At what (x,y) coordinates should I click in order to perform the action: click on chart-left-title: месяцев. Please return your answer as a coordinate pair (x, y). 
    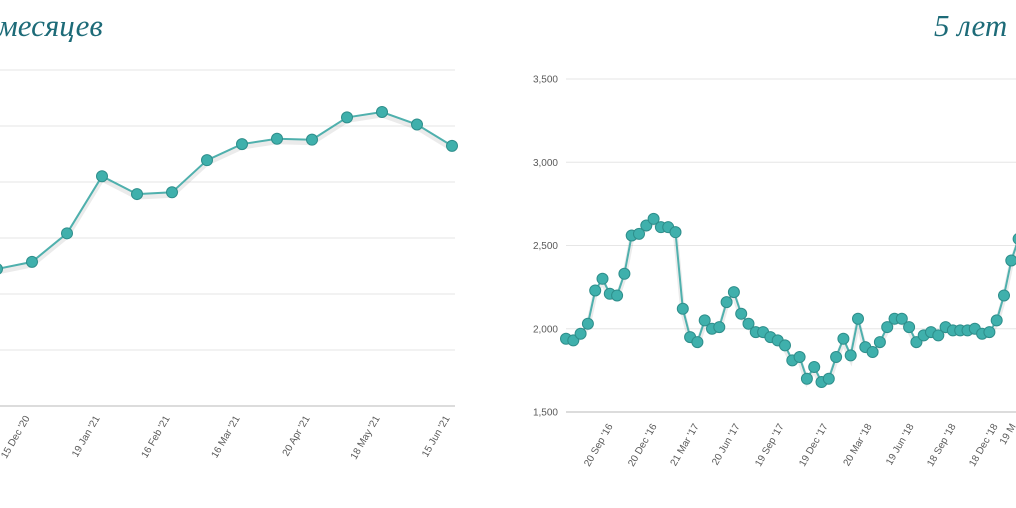
    Looking at the image, I should click on (51, 25).